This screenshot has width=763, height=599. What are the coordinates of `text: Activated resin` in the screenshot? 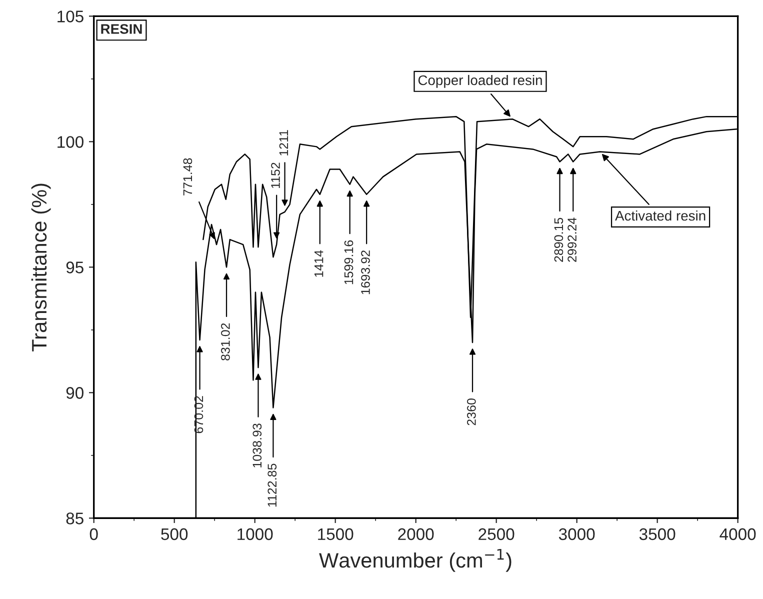 It's located at (660, 215).